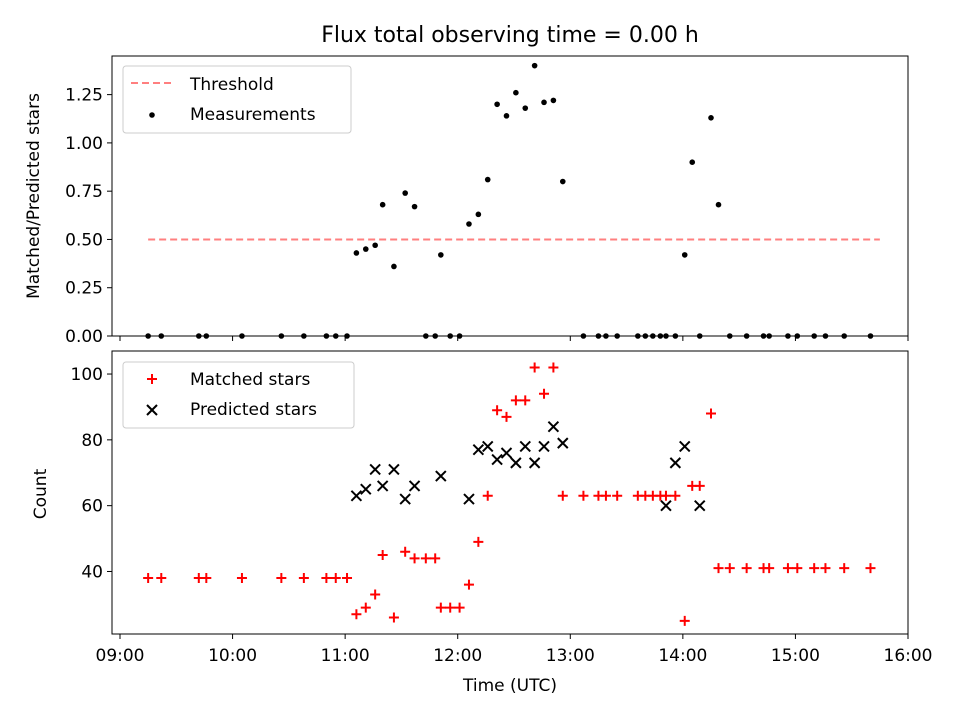 This screenshot has width=960, height=720. Describe the element at coordinates (84, 337) in the screenshot. I see `top-y-tick-label: 0.00` at that location.